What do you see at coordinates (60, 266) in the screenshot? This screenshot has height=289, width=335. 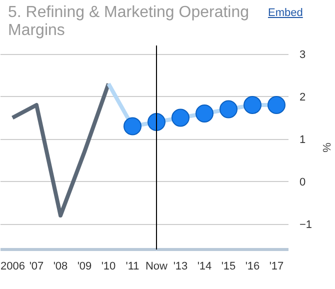 I see `x-tick-label: '08` at bounding box center [60, 266].